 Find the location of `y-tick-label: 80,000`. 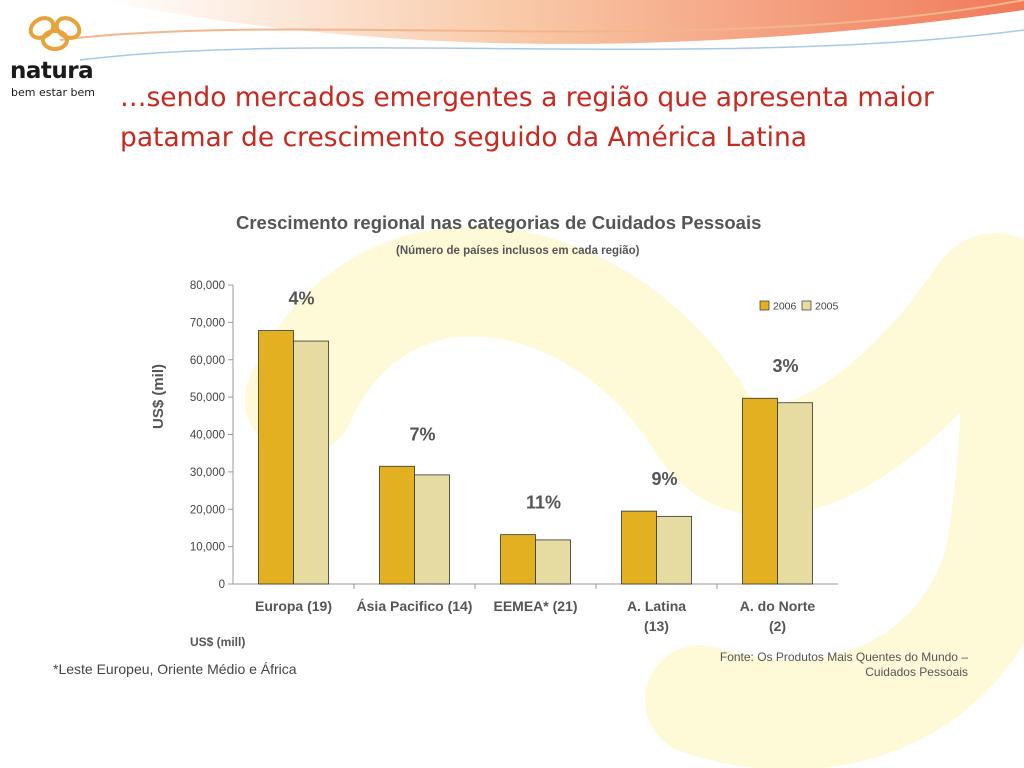

y-tick-label: 80,000 is located at coordinates (207, 286).